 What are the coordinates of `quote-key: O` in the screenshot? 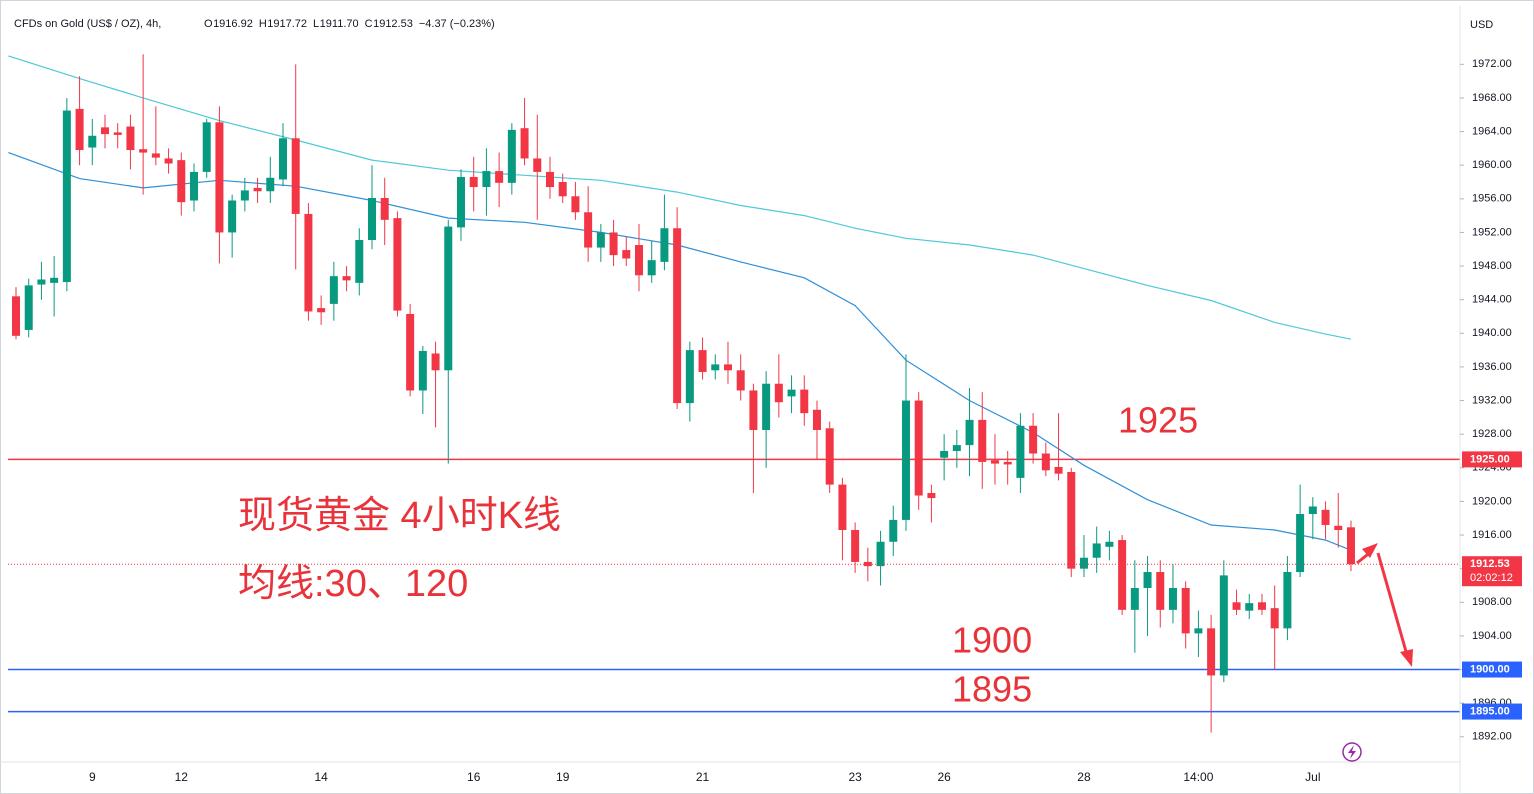 It's located at (208, 24).